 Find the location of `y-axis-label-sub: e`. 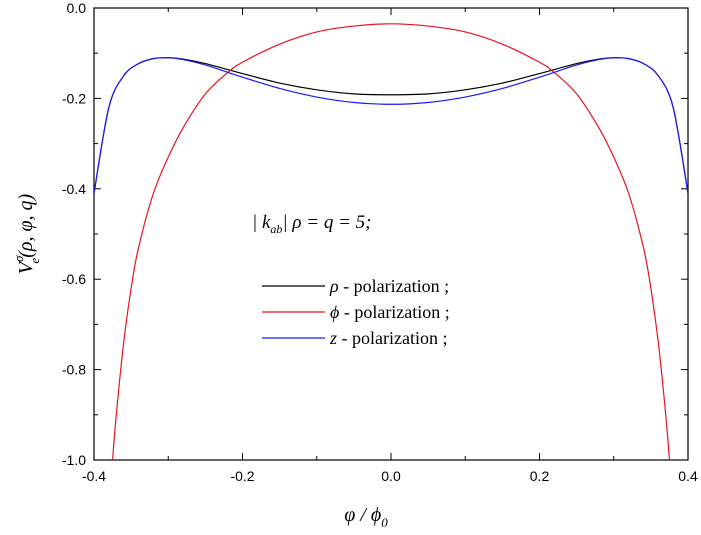

y-axis-label-sub: e is located at coordinates (34, 261).